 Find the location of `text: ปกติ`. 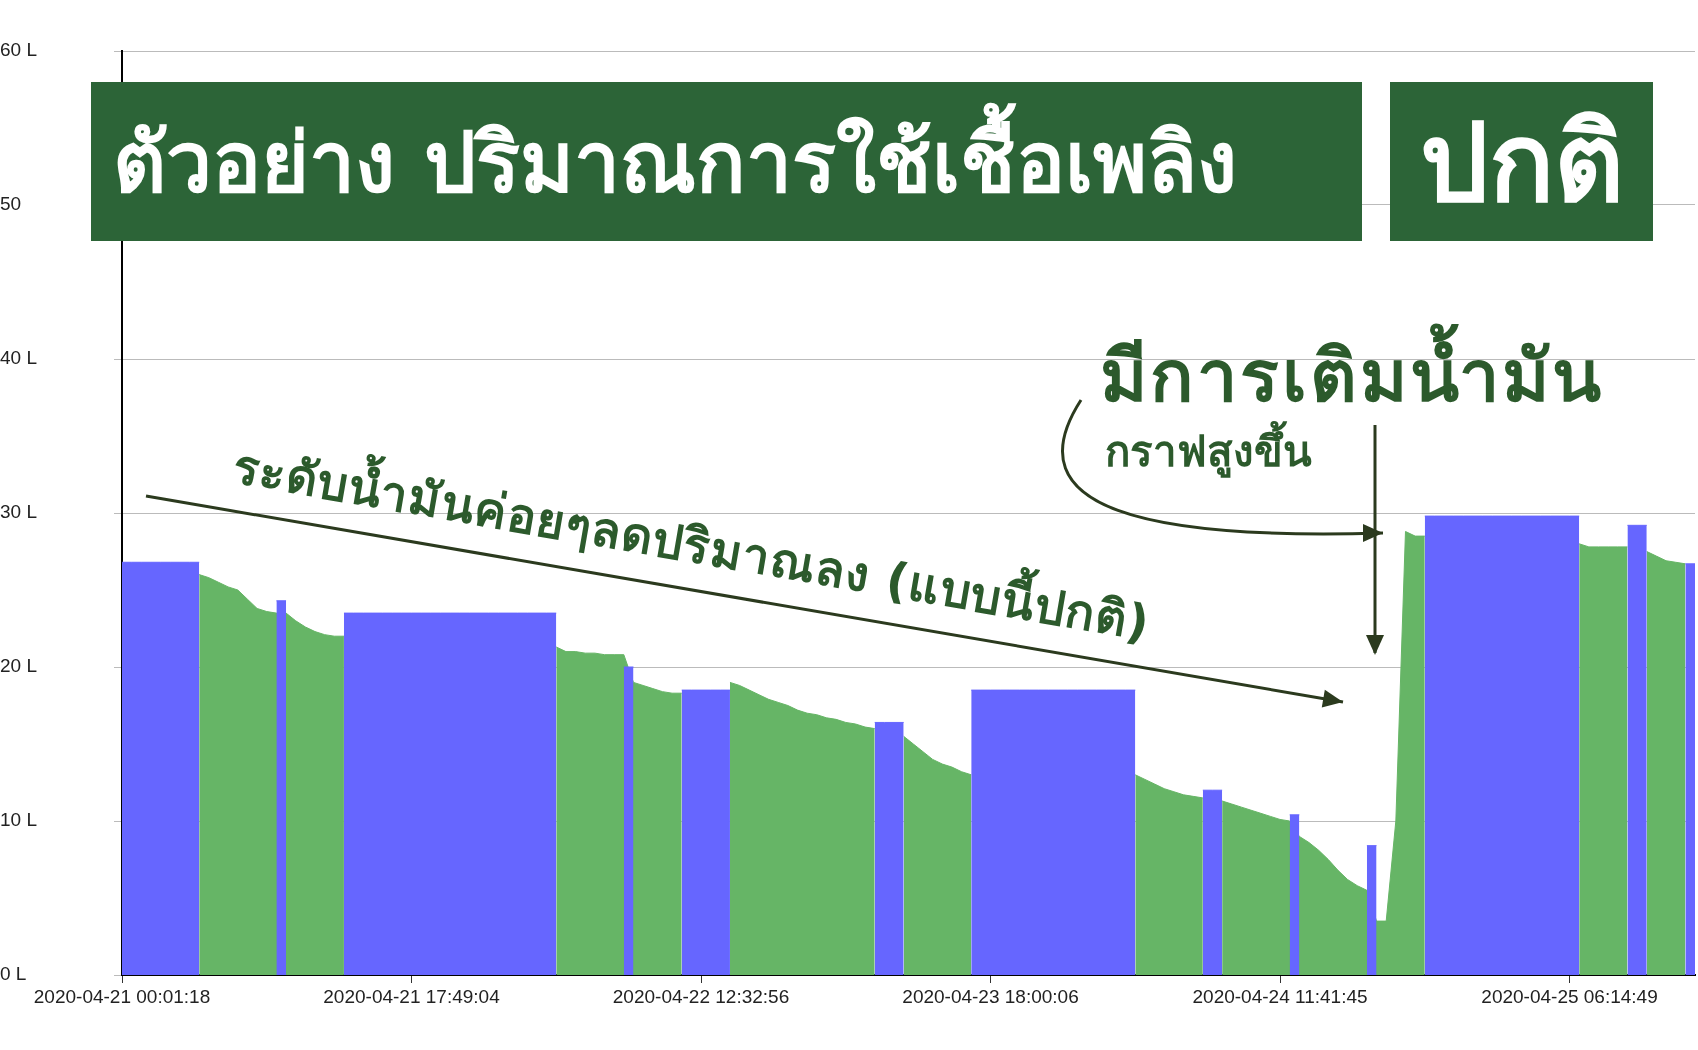

text: ปกติ is located at coordinates (1521, 161).